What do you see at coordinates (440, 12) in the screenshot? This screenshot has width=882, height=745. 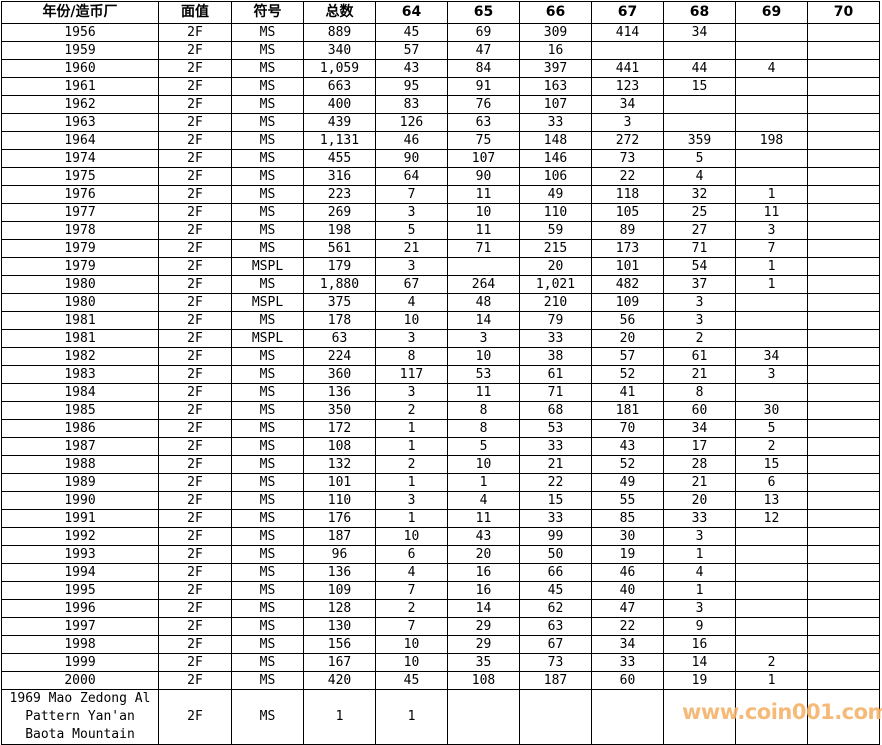 I see `header-row: 年份/造币厂 面值 符号 总数 64 65 66 67 68 69 70` at bounding box center [440, 12].